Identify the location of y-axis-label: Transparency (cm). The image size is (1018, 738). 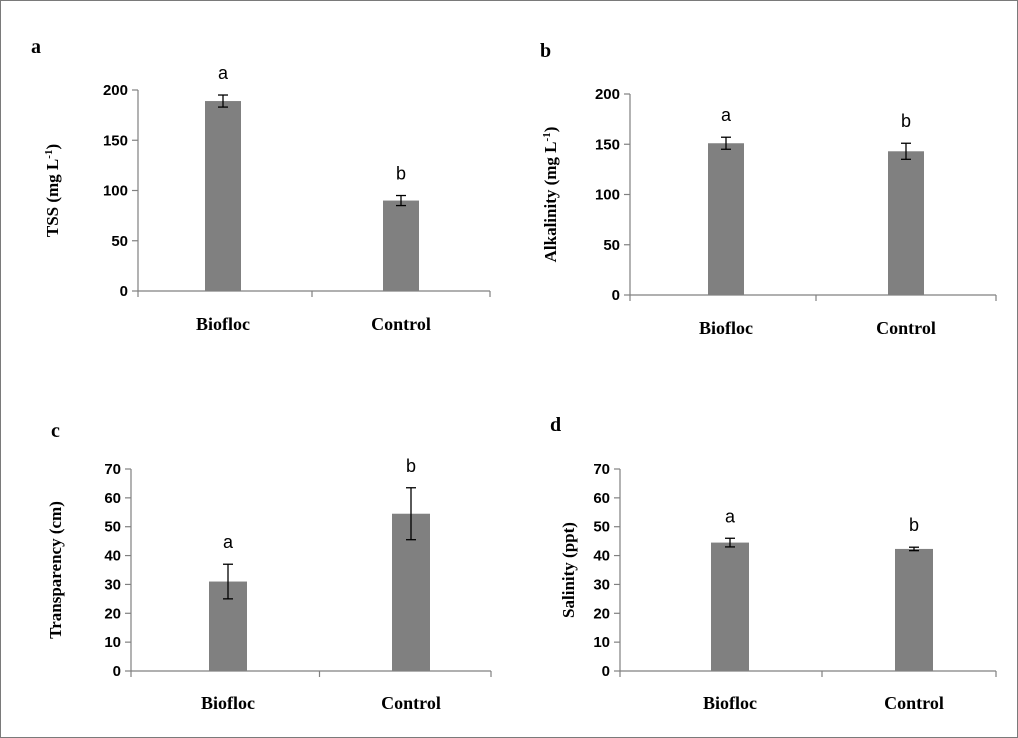
(55, 570).